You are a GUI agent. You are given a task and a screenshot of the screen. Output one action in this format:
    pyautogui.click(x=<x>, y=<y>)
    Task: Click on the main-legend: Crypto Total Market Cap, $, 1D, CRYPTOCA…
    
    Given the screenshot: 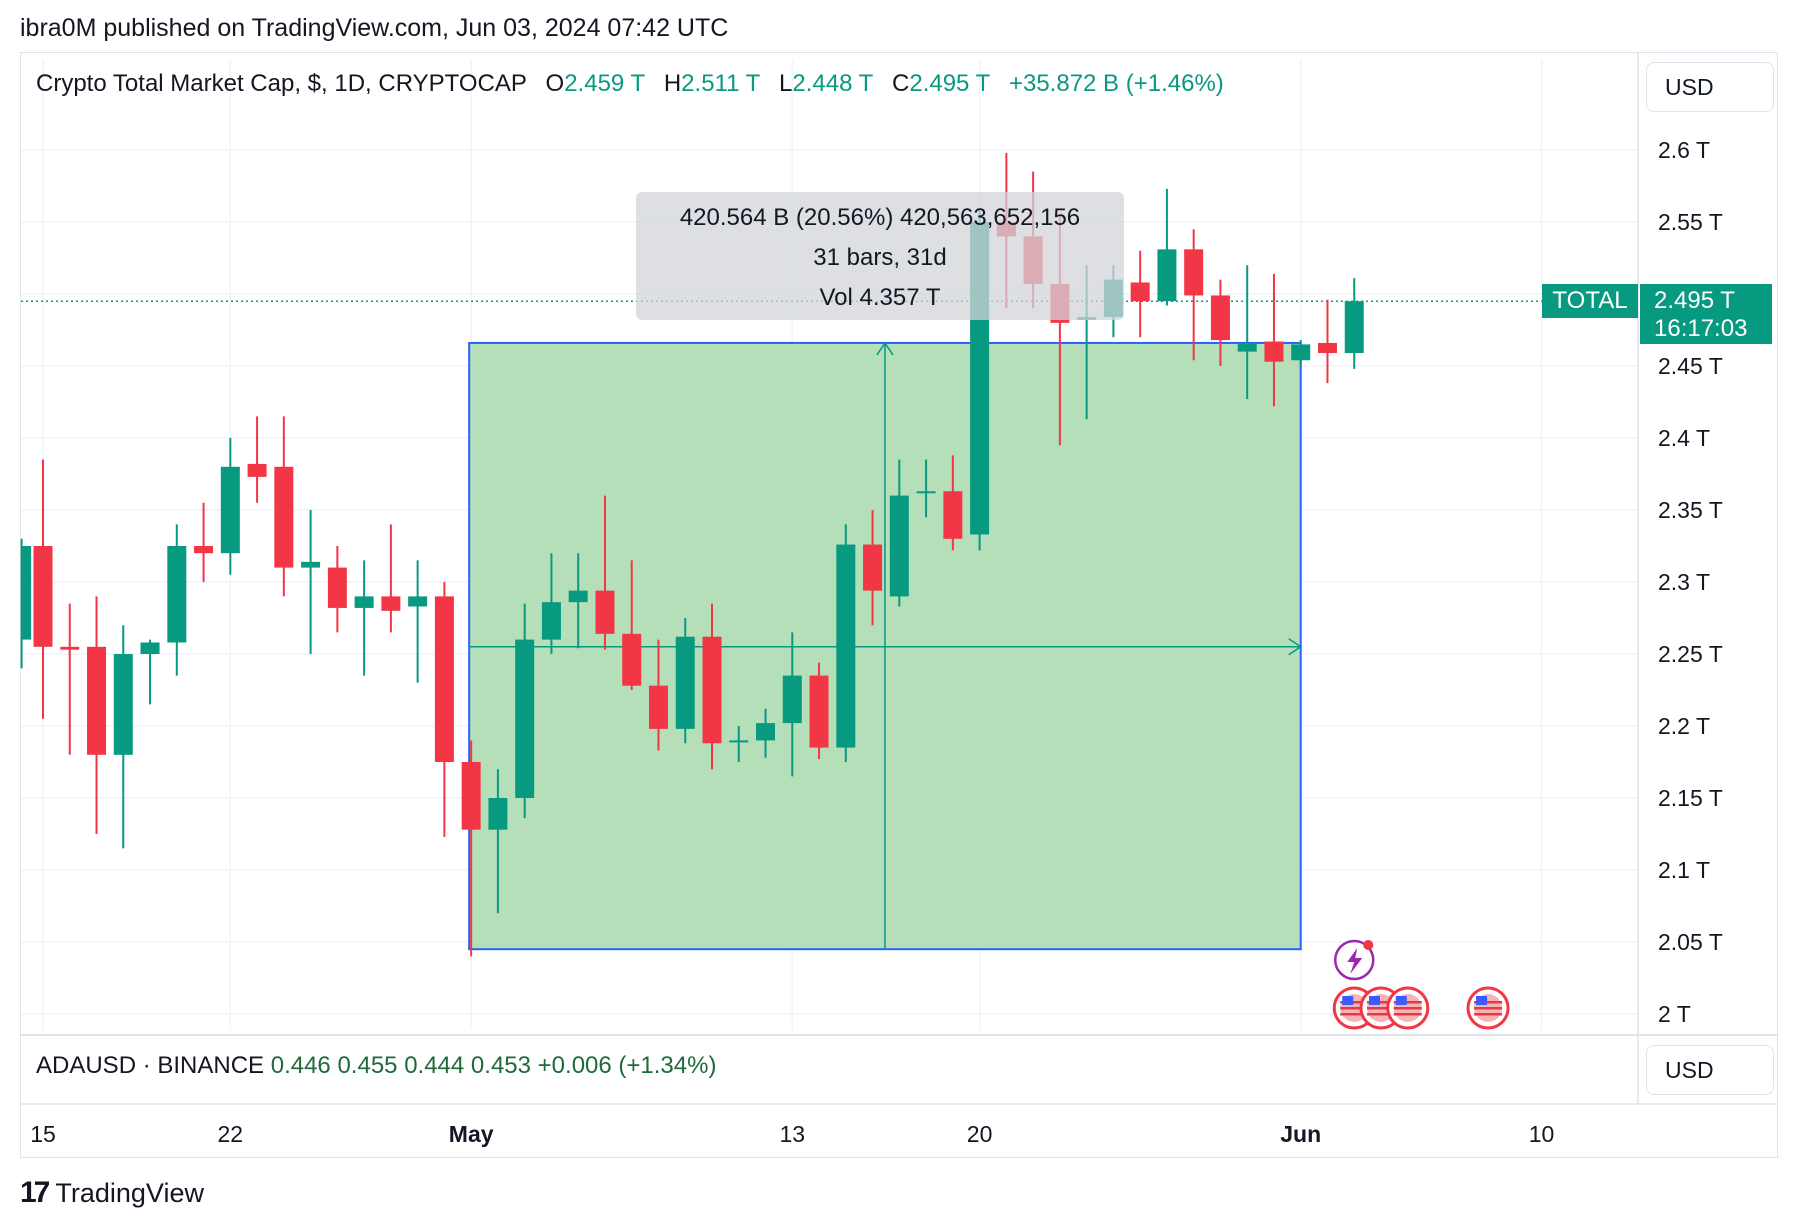 What is the action you would take?
    pyautogui.click(x=630, y=84)
    